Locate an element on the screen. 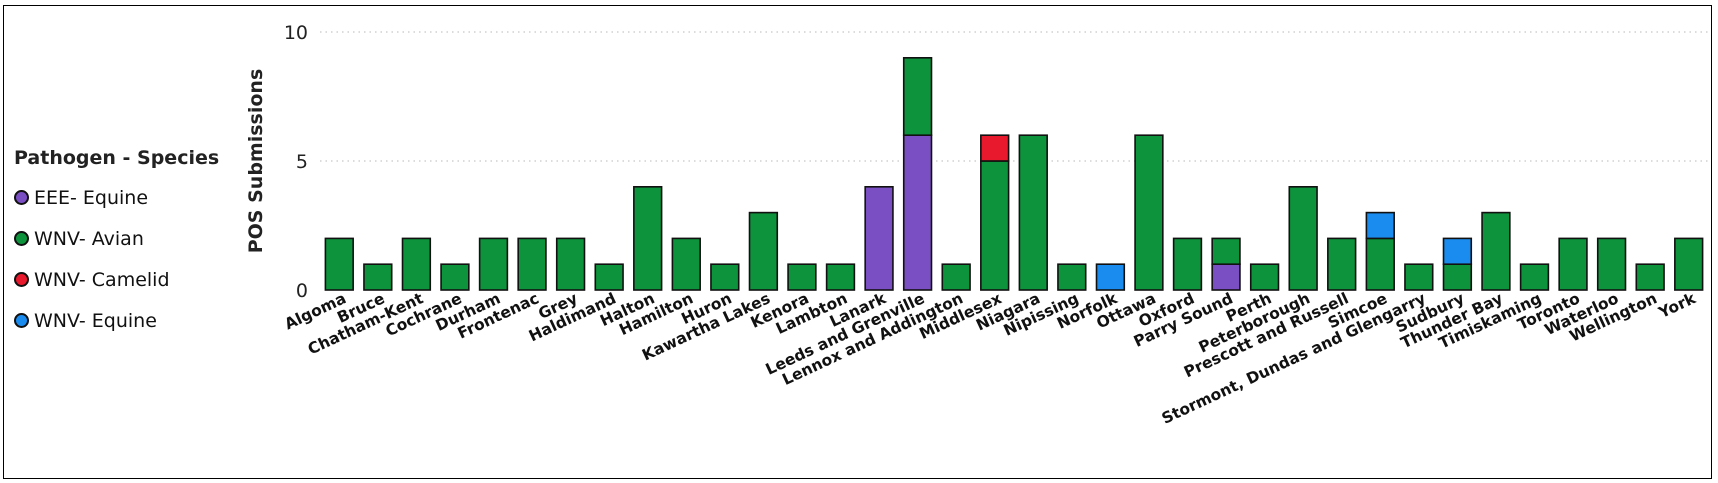 This screenshot has width=1718, height=483. bar-parry-sound-eee-equine is located at coordinates (1226, 277).